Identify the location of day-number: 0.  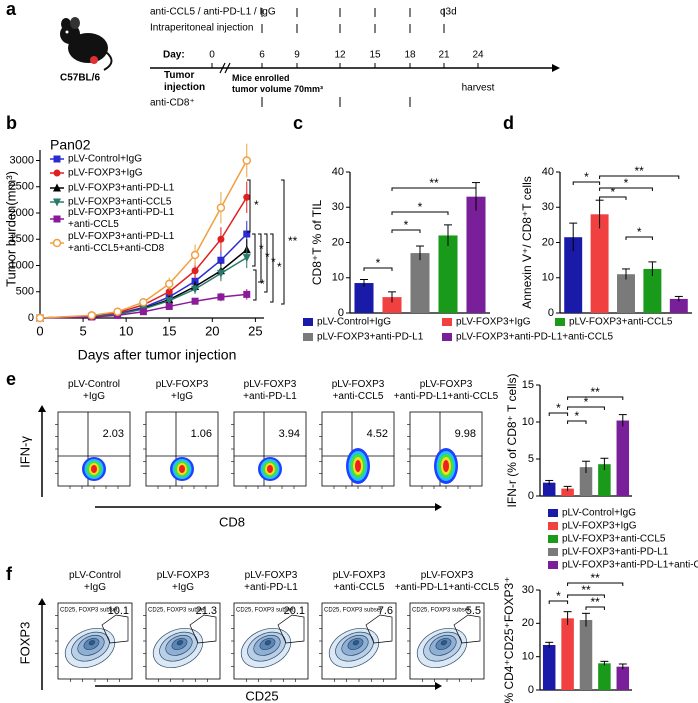
(212, 55).